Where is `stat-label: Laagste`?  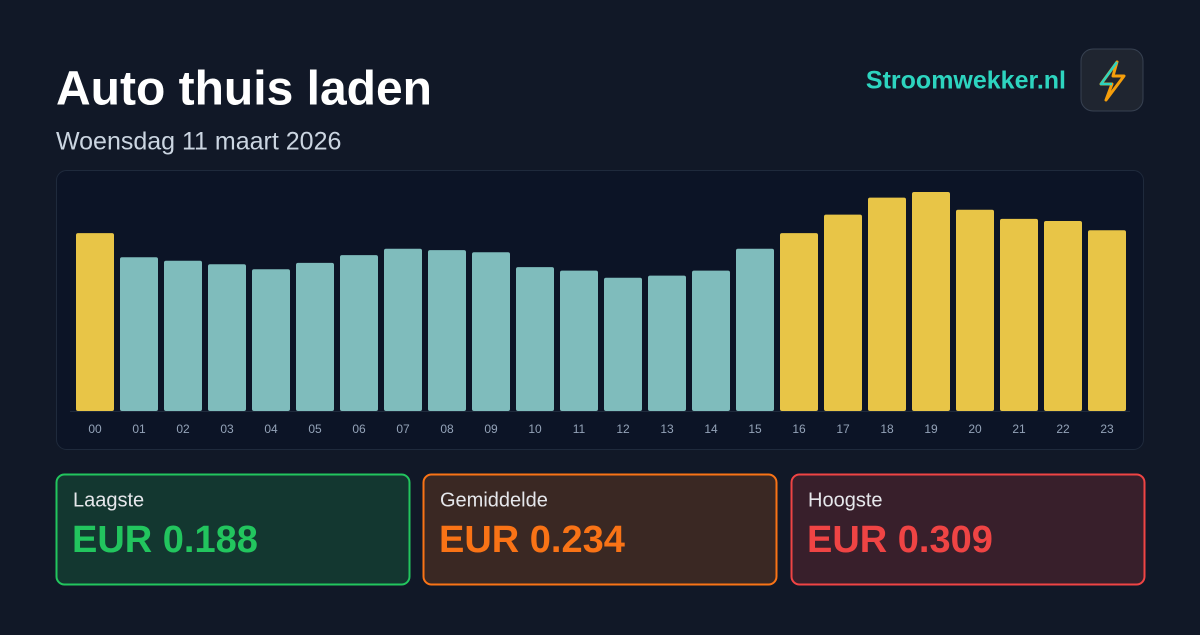 stat-label: Laagste is located at coordinates (108, 500).